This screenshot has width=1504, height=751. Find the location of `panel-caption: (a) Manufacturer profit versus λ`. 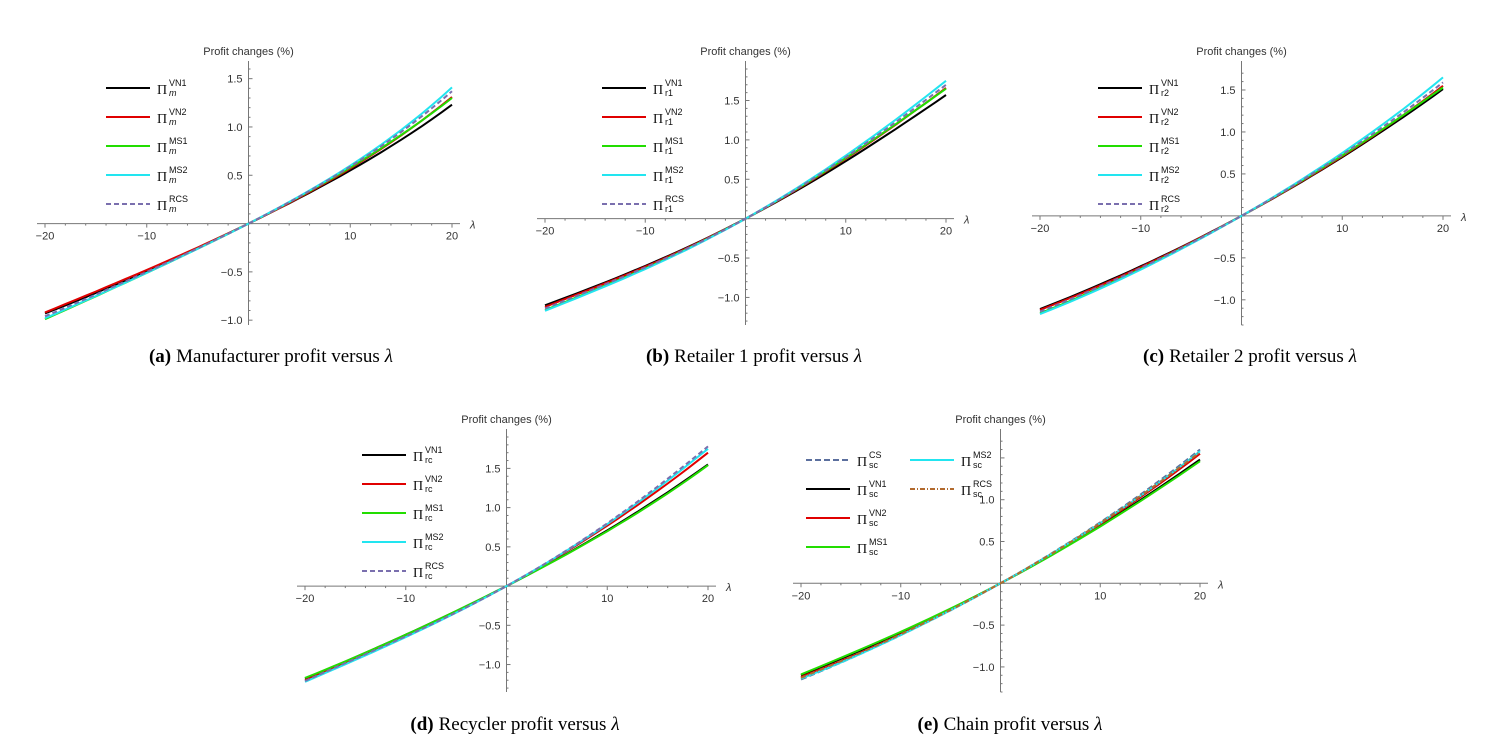

panel-caption: (a) Manufacturer profit versus λ is located at coordinates (271, 356).